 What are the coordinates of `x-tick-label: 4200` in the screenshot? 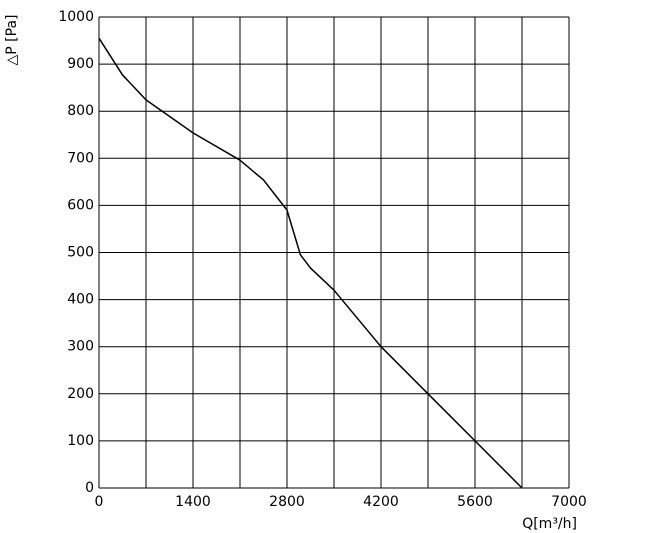 It's located at (381, 502).